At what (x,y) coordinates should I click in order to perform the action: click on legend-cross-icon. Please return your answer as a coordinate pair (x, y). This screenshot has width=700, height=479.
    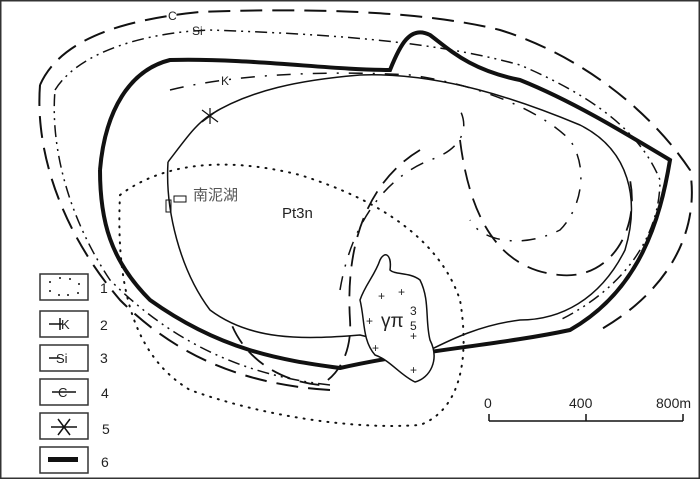
    Looking at the image, I should click on (64, 427).